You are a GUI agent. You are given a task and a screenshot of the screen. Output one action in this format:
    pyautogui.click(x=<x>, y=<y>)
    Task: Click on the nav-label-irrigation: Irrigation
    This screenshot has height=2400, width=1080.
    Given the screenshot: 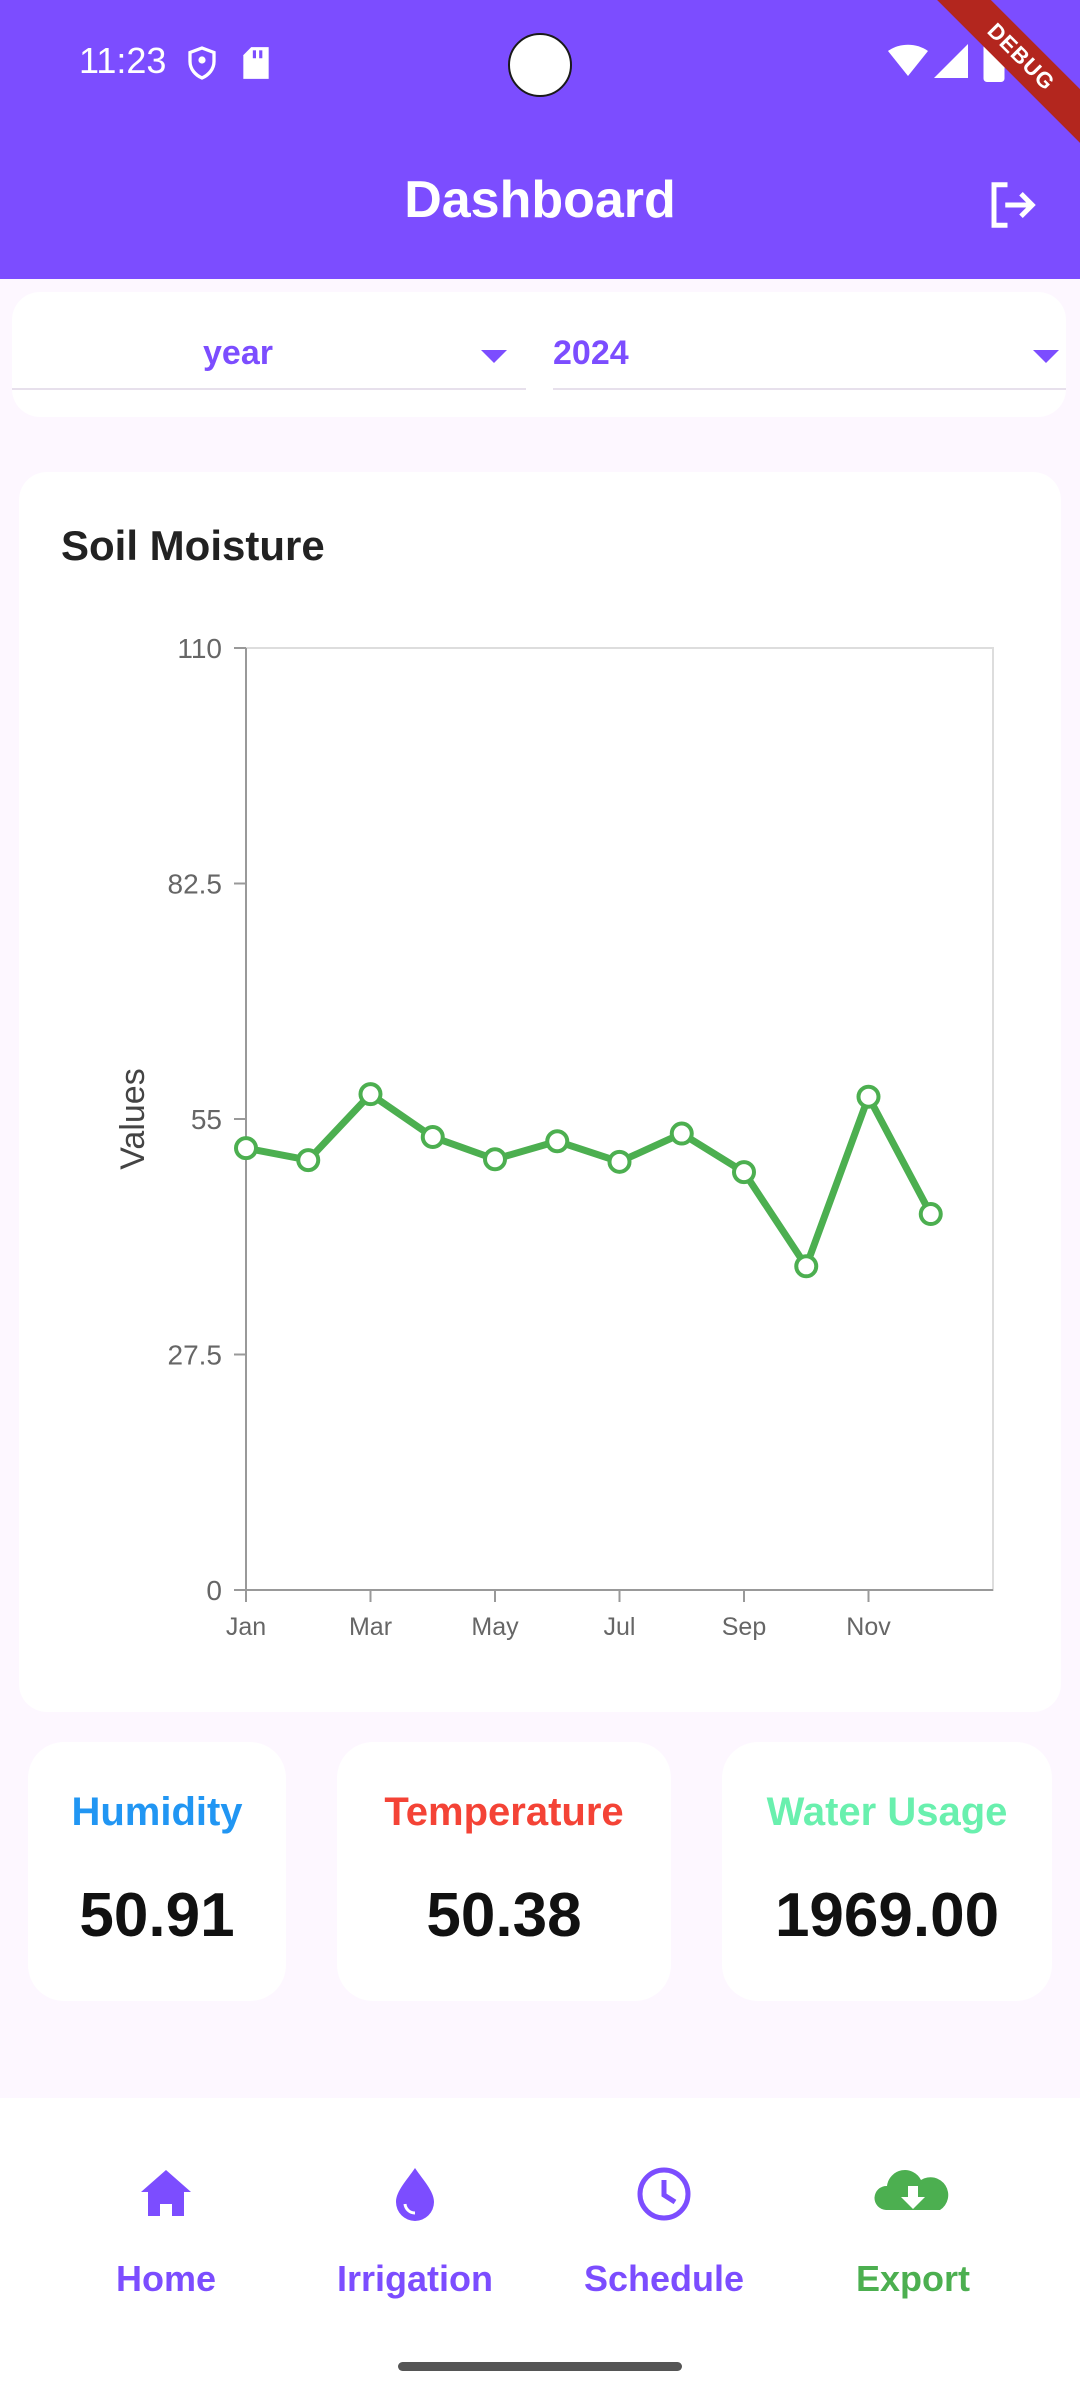 What is the action you would take?
    pyautogui.click(x=414, y=2278)
    